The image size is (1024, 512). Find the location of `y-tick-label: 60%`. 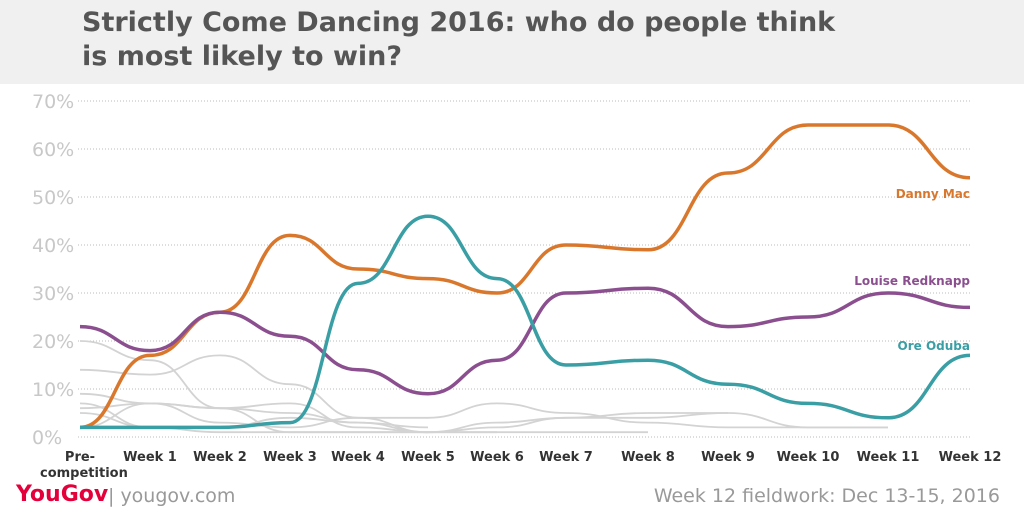

y-tick-label: 60% is located at coordinates (53, 150).